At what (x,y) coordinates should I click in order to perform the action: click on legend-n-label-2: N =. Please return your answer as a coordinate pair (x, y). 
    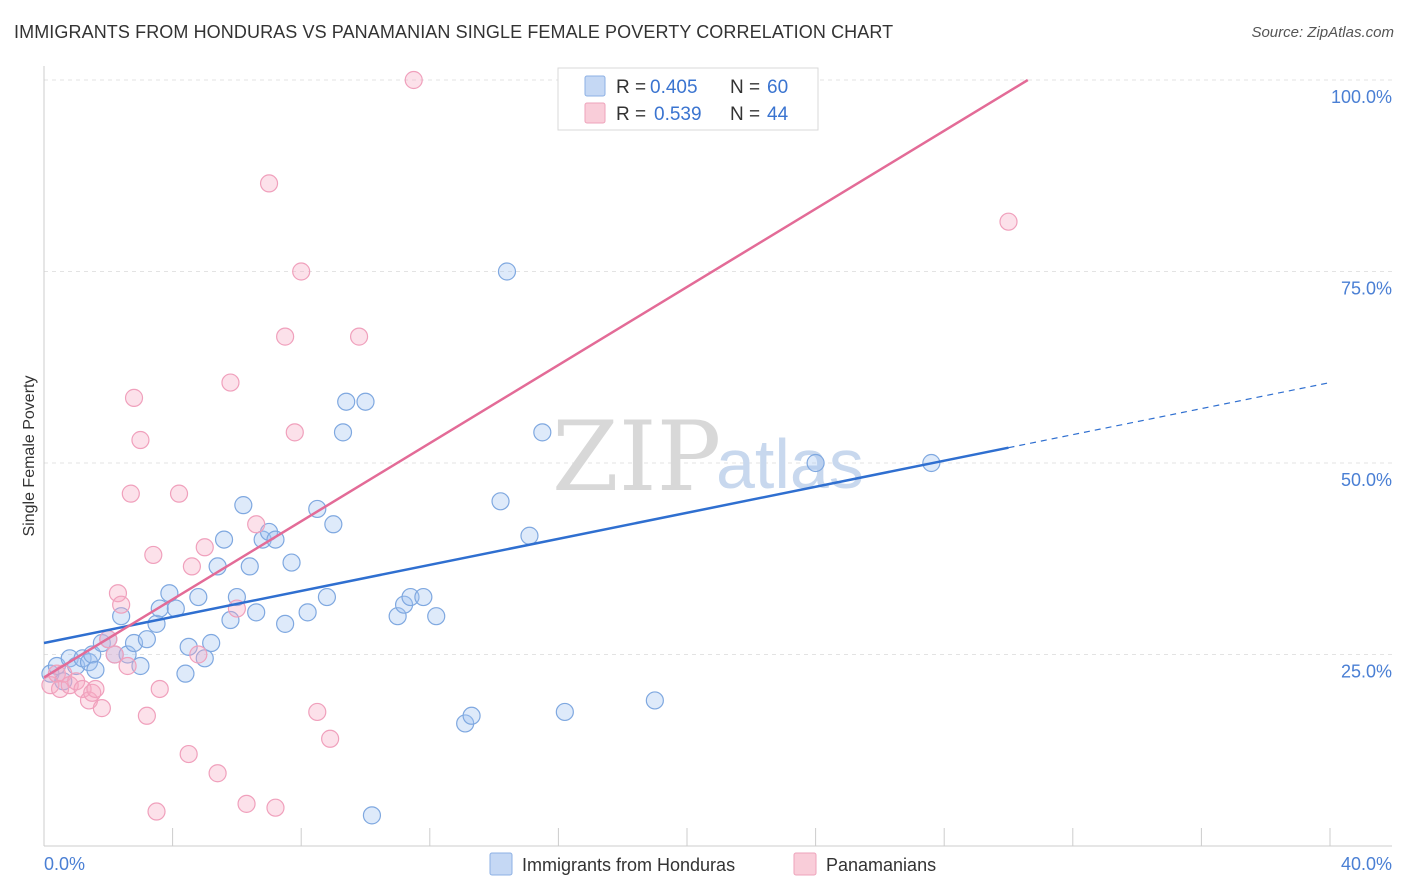
    Looking at the image, I should click on (745, 114).